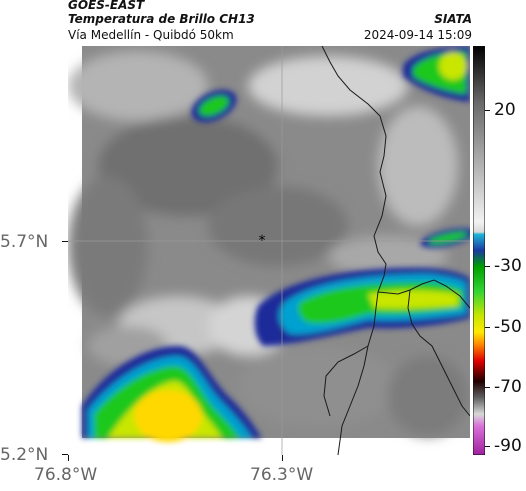 Image resolution: width=526 pixels, height=491 pixels. I want to click on colorbar, so click(479, 250).